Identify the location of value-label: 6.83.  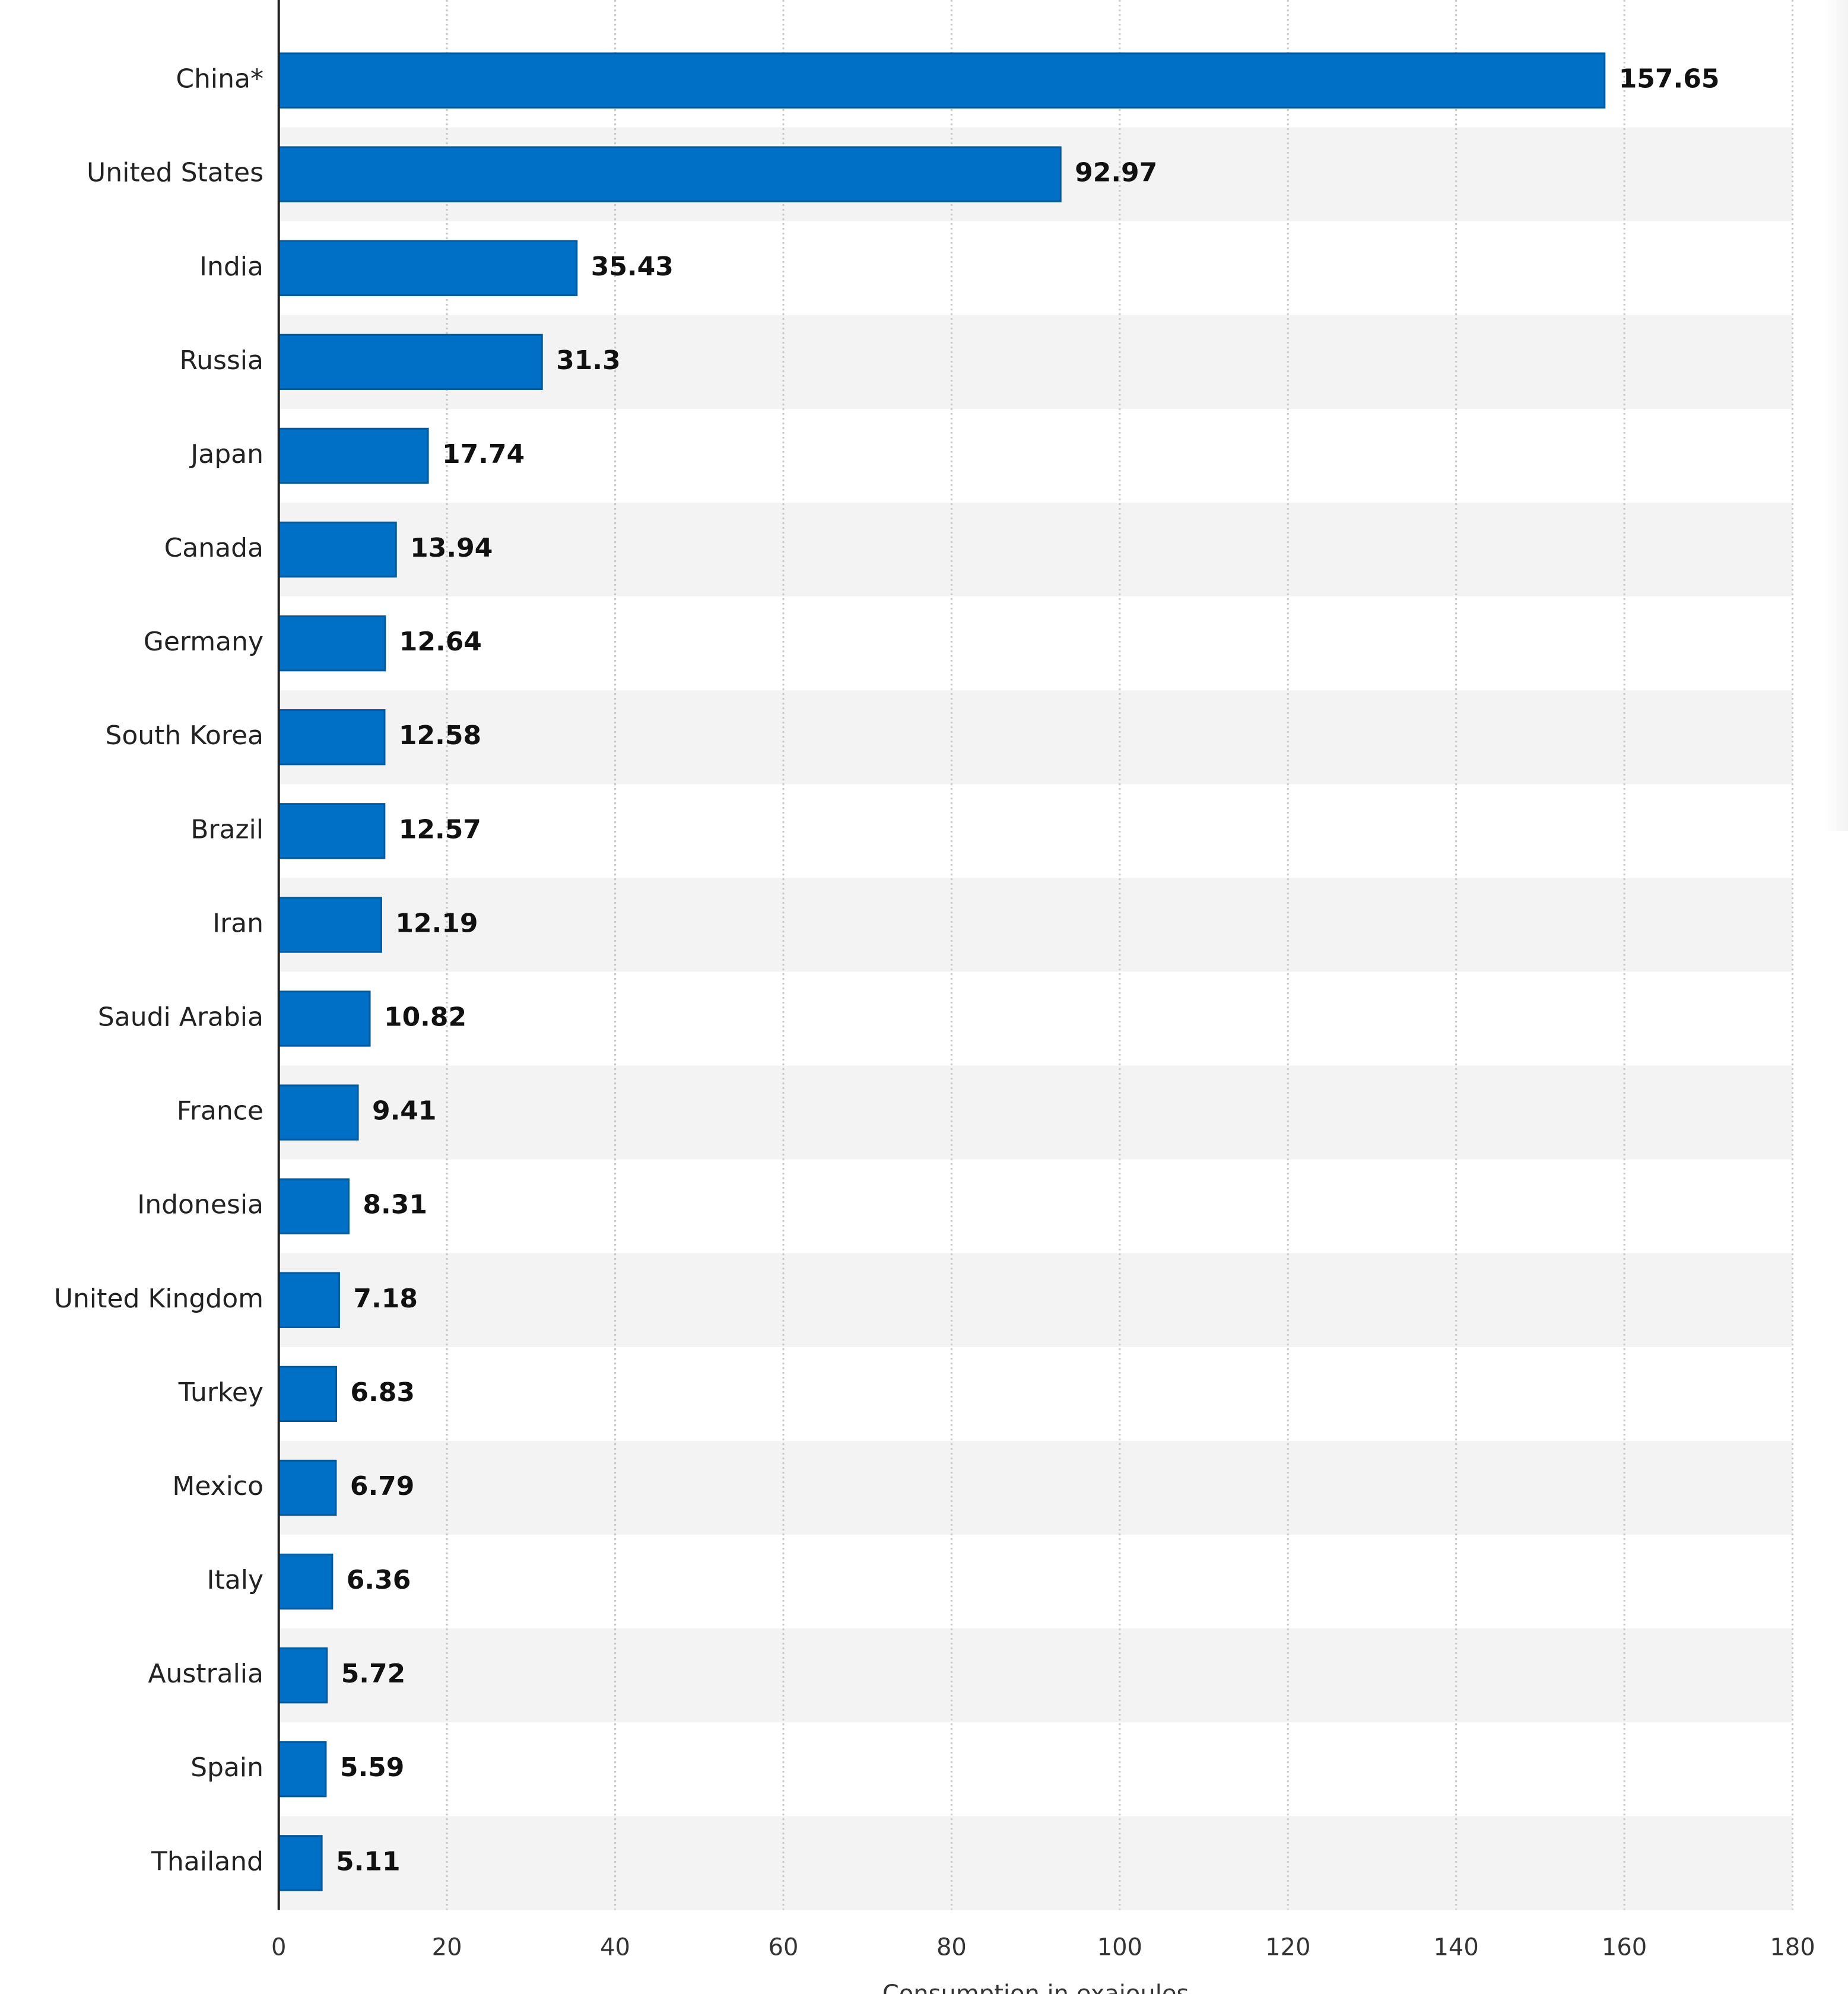
(382, 1392).